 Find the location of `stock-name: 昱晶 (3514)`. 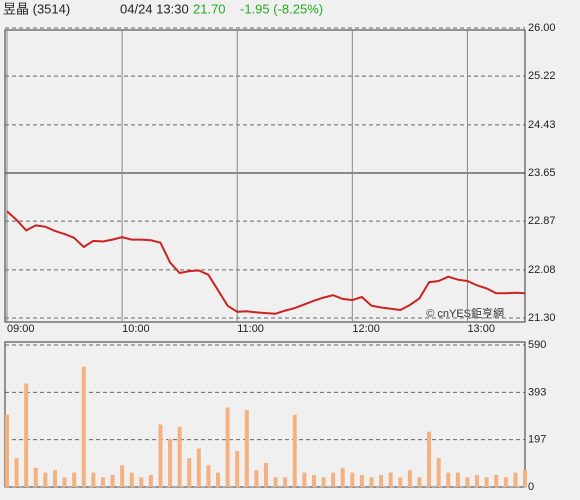

stock-name: 昱晶 (3514) is located at coordinates (36, 8).